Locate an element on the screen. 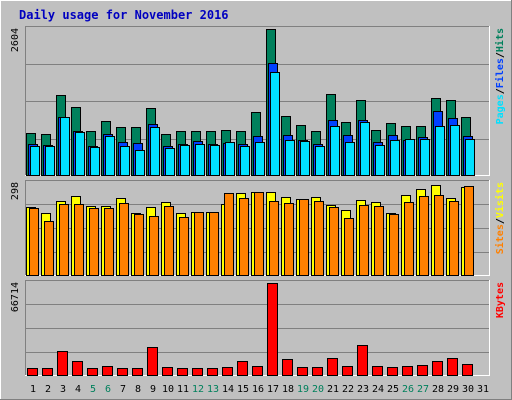 This screenshot has width=512, height=400. y-max-label-visits: 298 is located at coordinates (15, 191).